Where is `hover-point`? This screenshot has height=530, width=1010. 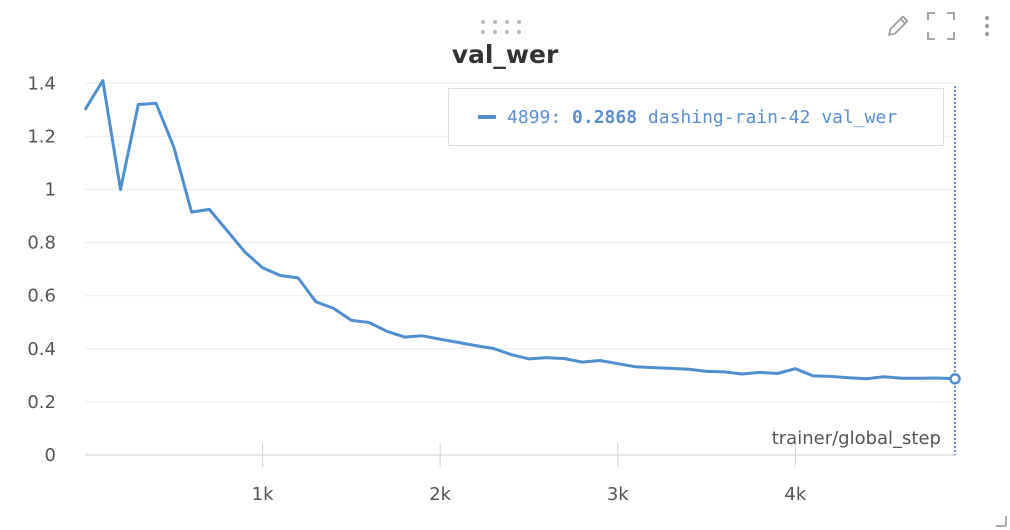 hover-point is located at coordinates (955, 379).